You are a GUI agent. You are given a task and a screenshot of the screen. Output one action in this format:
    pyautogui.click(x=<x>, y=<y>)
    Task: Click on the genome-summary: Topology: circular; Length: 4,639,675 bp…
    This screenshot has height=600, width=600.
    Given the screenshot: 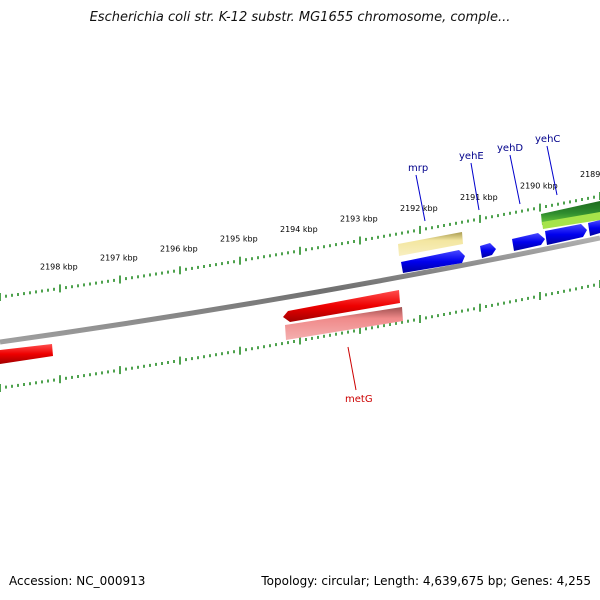 What is the action you would take?
    pyautogui.click(x=426, y=581)
    